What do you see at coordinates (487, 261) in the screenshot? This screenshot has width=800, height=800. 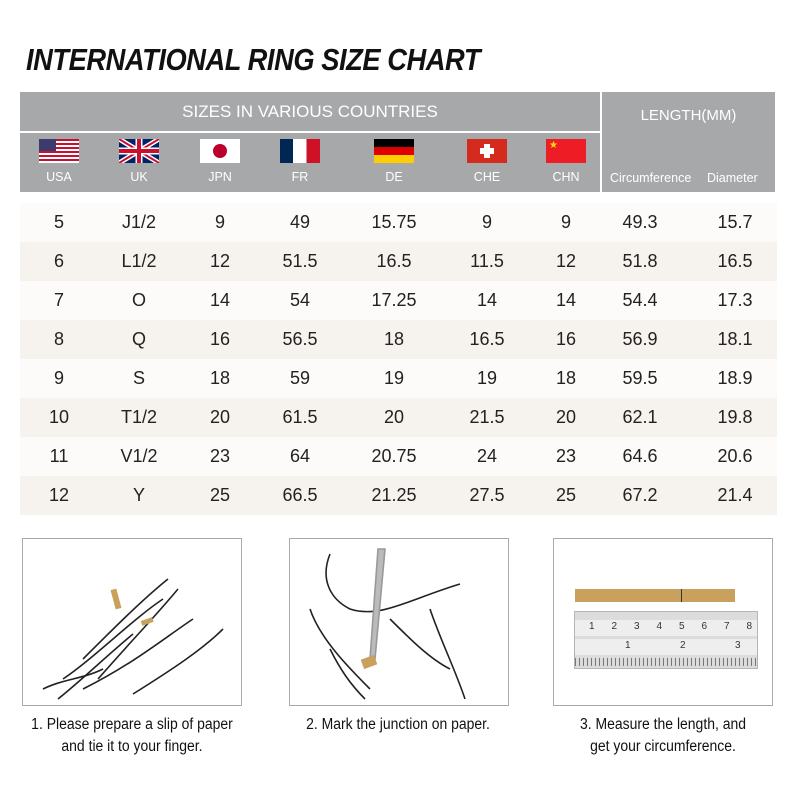 I see `table-cell: 11.5` at bounding box center [487, 261].